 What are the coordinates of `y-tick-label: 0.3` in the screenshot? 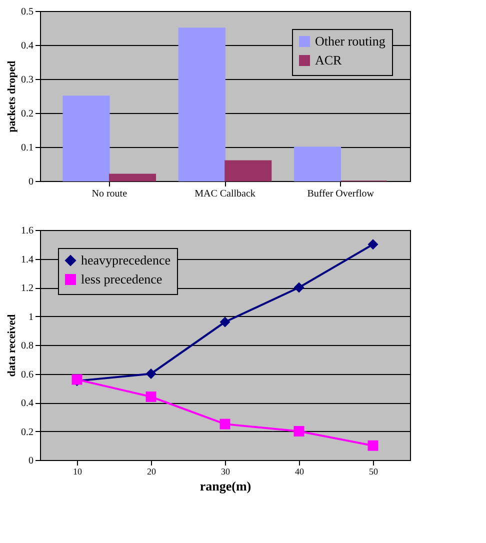 It's located at (27, 80).